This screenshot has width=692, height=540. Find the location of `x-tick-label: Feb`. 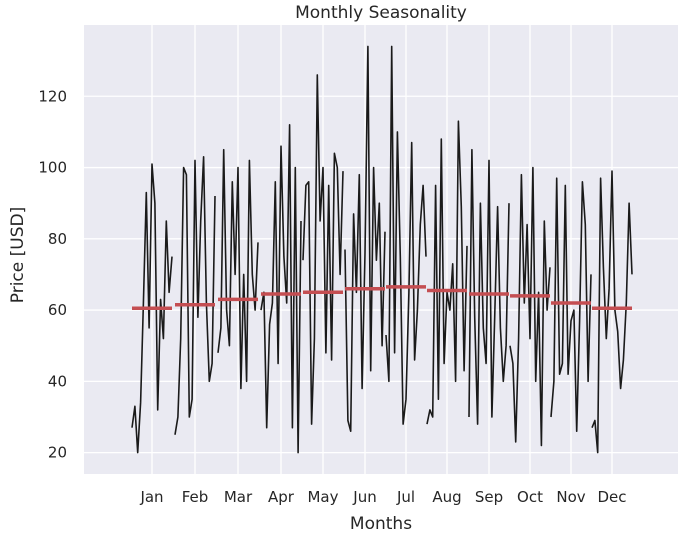

x-tick-label: Feb is located at coordinates (195, 497).